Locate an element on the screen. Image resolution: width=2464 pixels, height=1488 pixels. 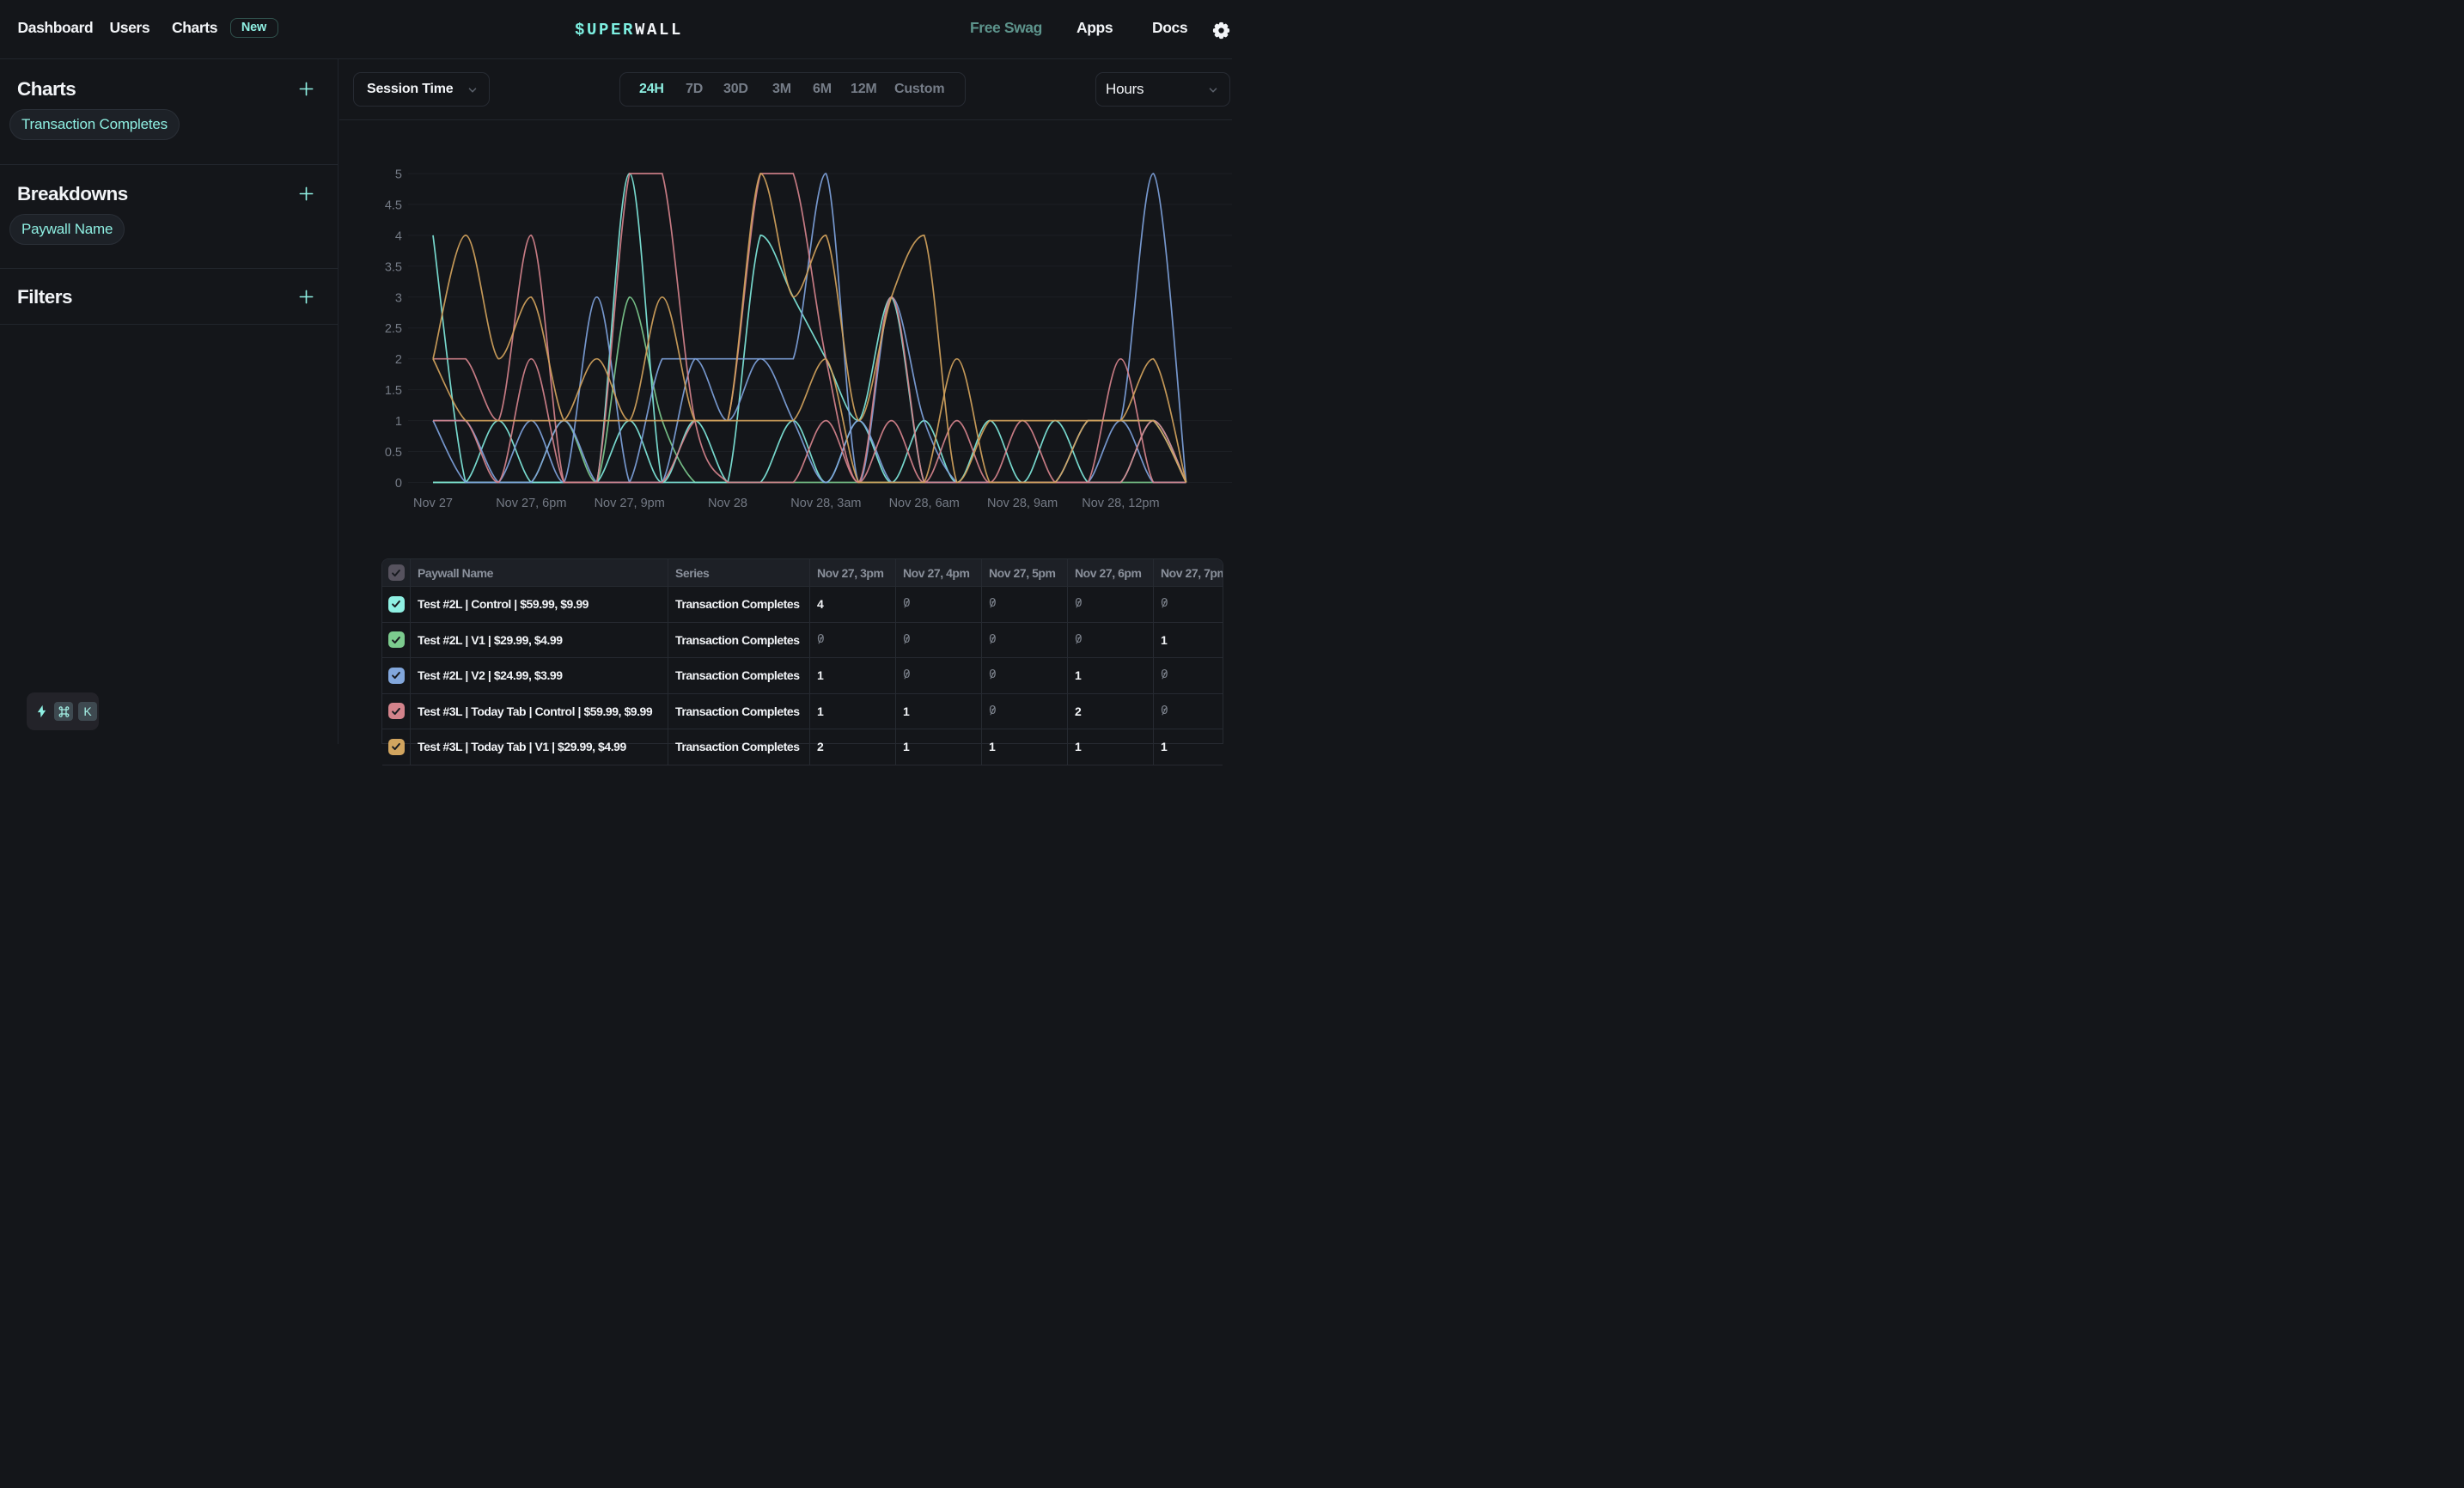
svg-text: Nov 27, 9pm is located at coordinates (629, 504).